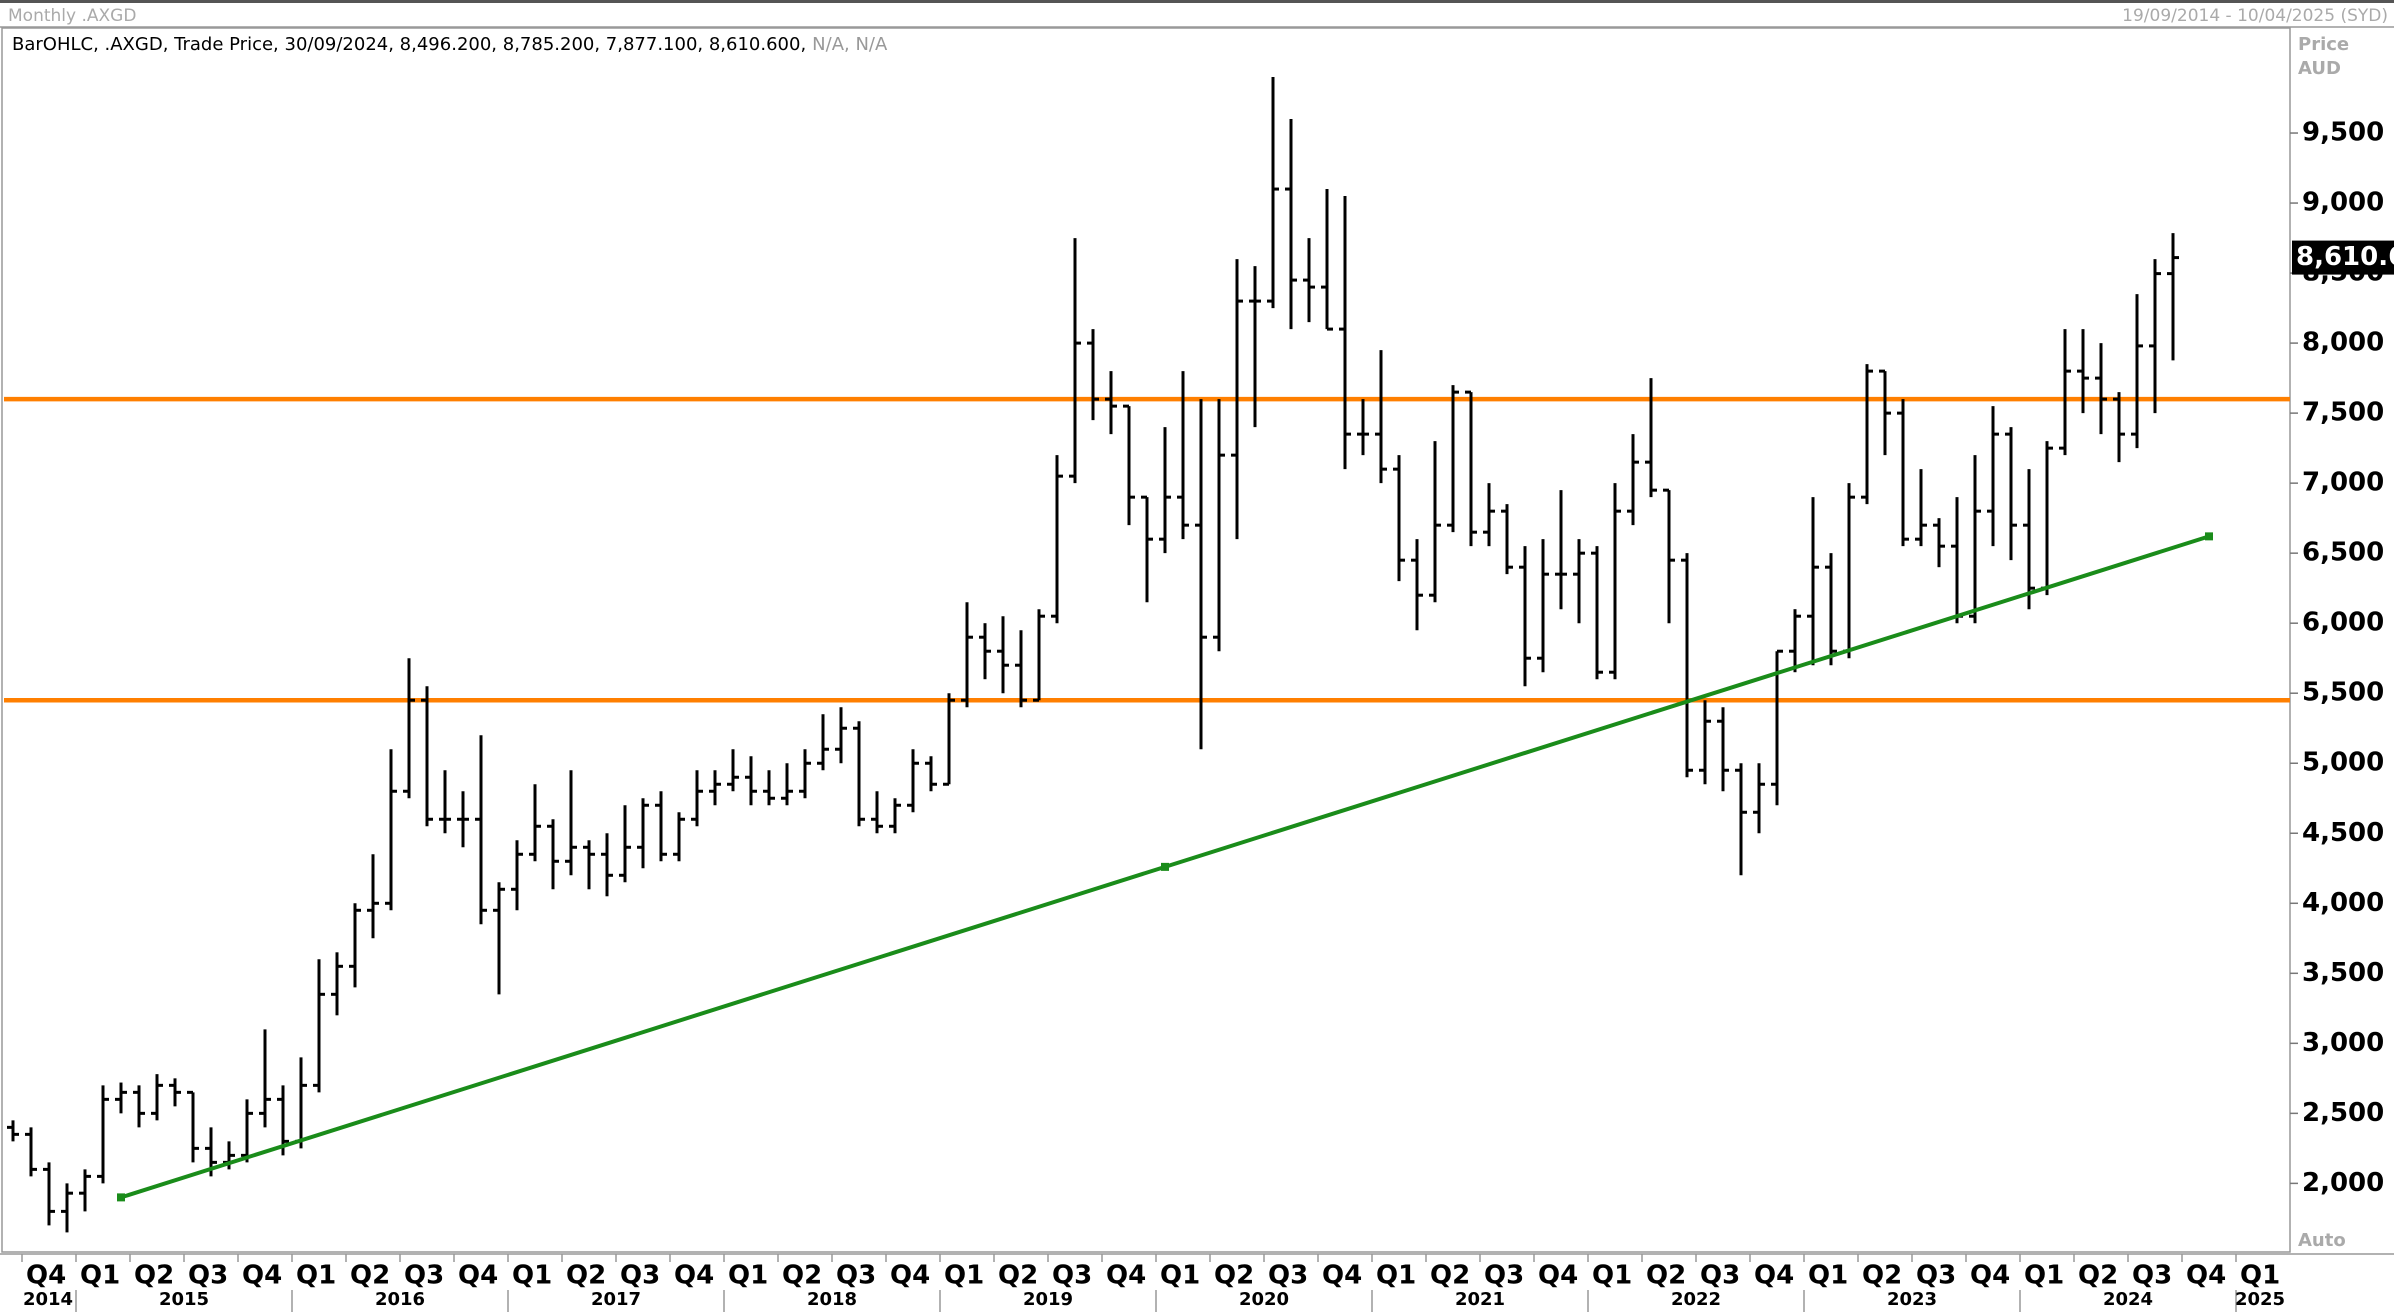  Describe the element at coordinates (2343, 203) in the screenshot. I see `y-tick-label: 9,000` at that location.